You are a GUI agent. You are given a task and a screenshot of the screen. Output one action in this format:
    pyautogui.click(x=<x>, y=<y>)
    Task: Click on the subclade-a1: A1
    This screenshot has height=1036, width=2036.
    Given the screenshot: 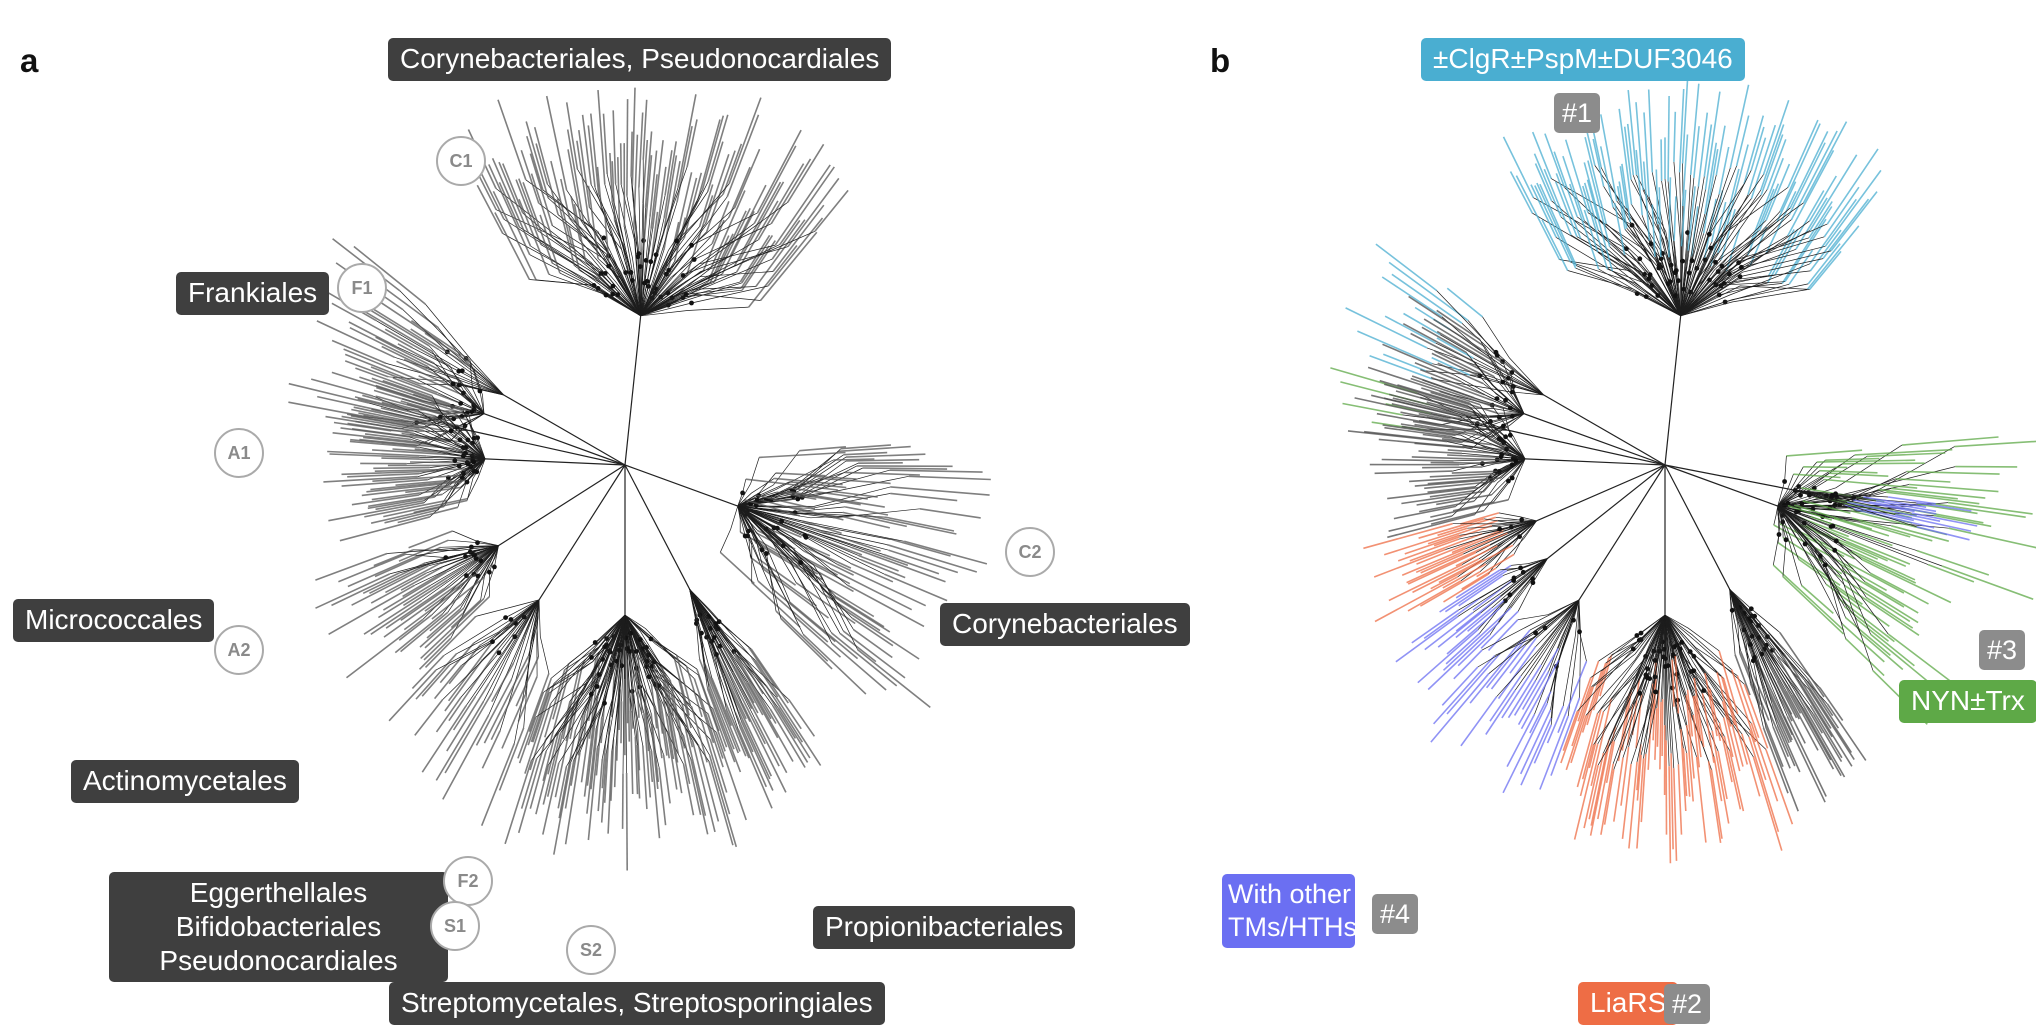 What is the action you would take?
    pyautogui.click(x=239, y=453)
    